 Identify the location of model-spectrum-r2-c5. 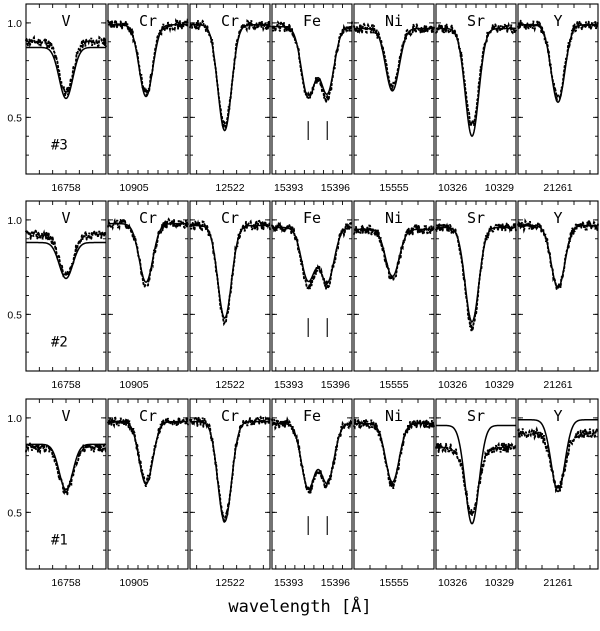
(394, 253).